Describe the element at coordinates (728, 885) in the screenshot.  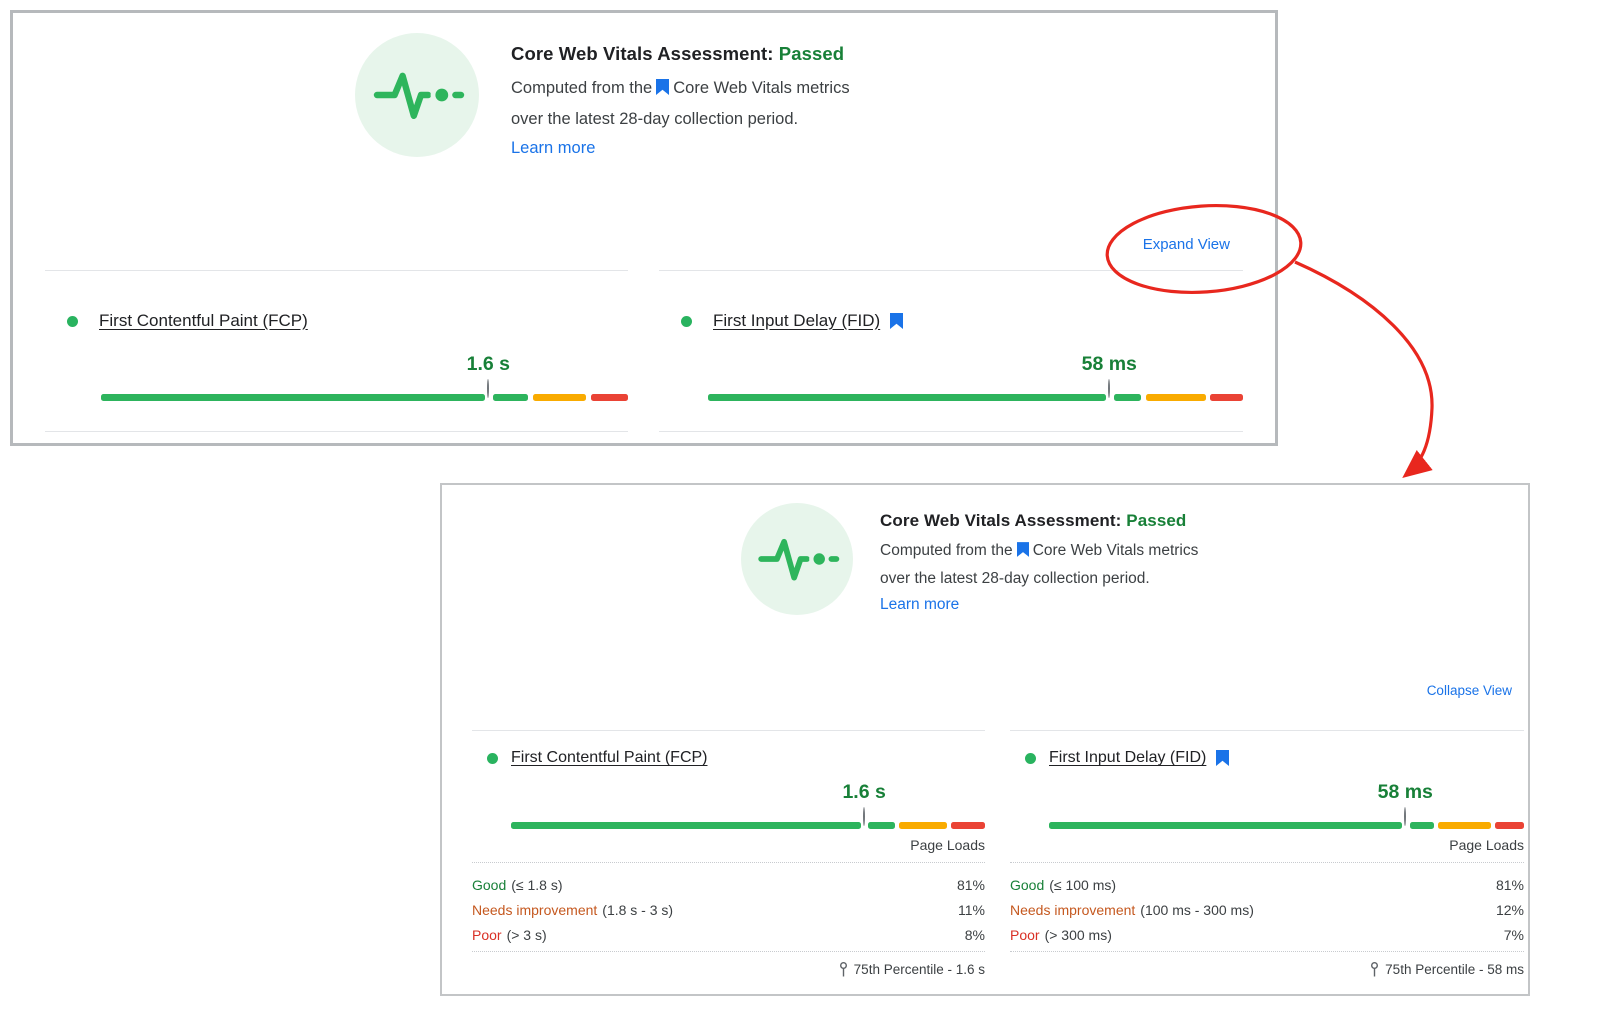
I see `table-row-good: Good (≤ 1.8 s) 81%` at that location.